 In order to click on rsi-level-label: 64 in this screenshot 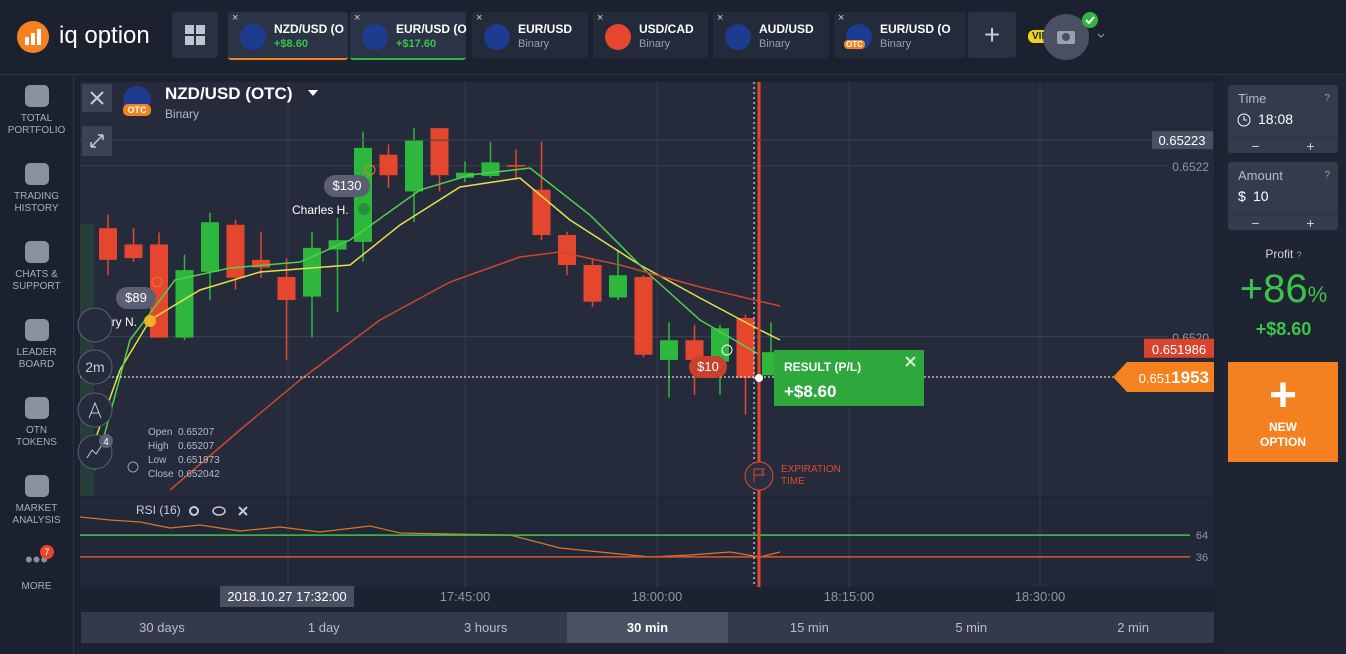, I will do `click(1202, 536)`.